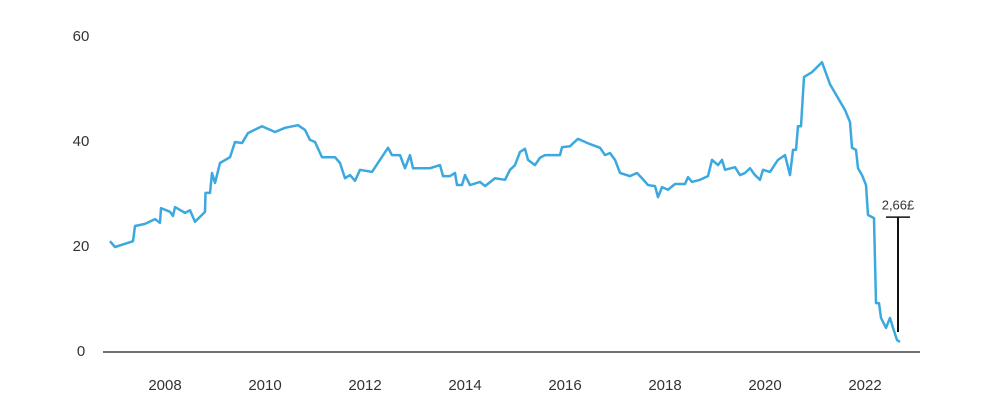 The height and width of the screenshot is (400, 1007). What do you see at coordinates (564, 385) in the screenshot?
I see `x-tick-label: 2016` at bounding box center [564, 385].